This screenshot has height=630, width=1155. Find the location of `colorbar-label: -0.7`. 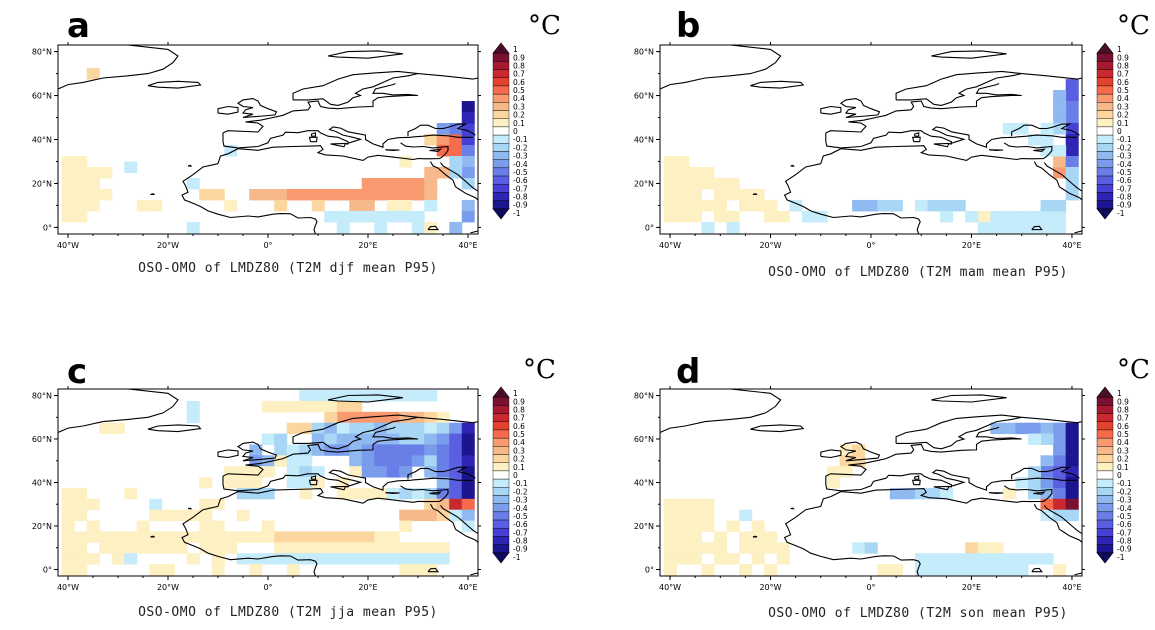

colorbar-label: -0.7 is located at coordinates (520, 188).